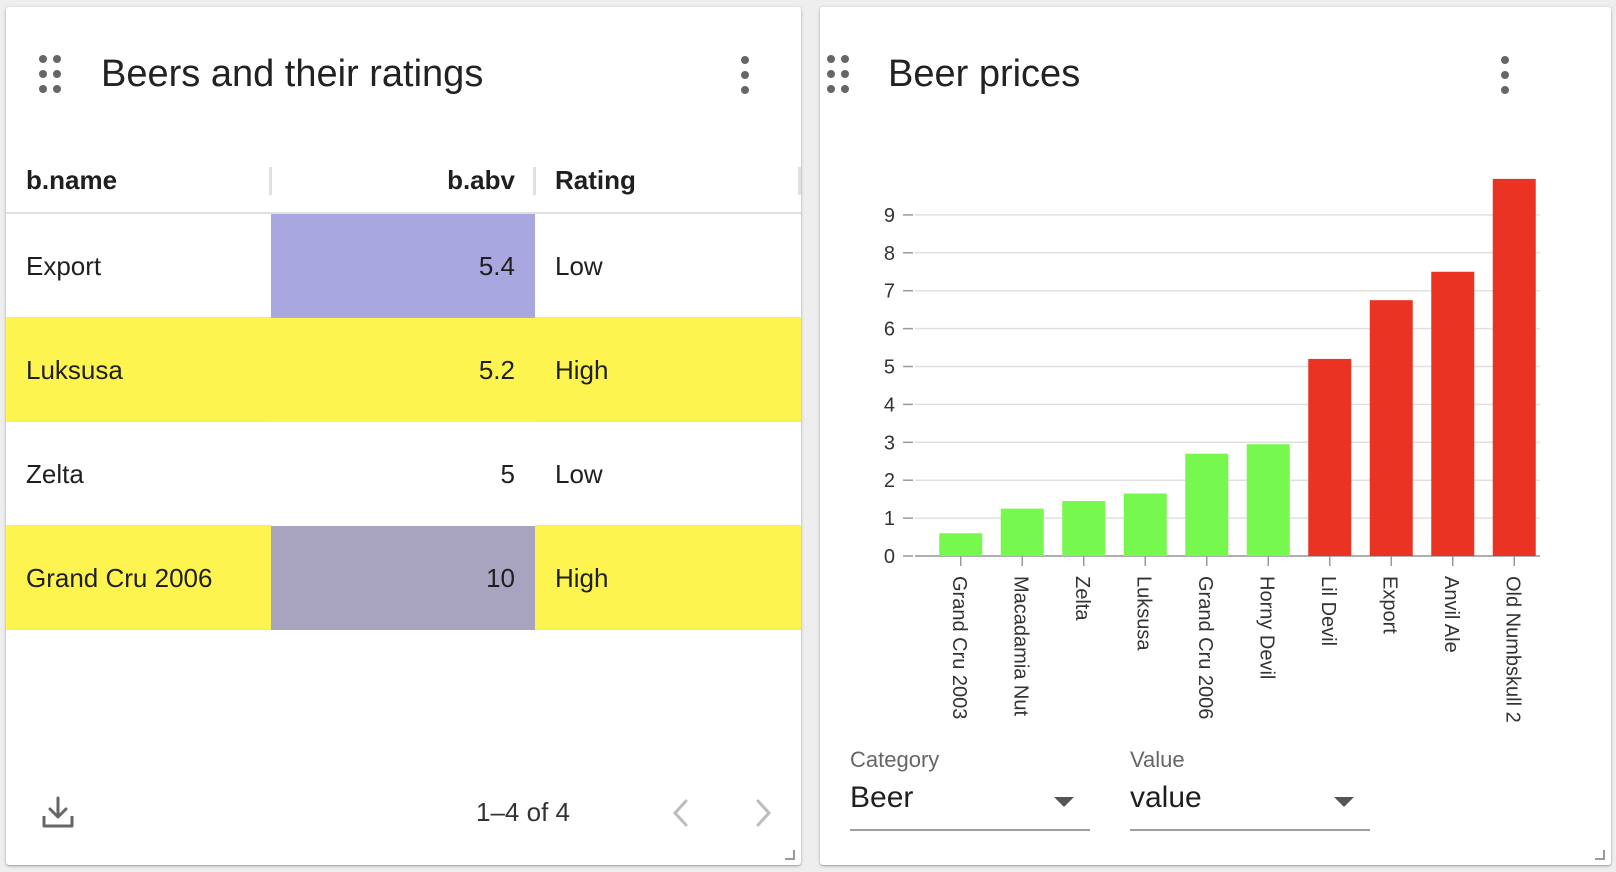 Image resolution: width=1616 pixels, height=872 pixels. I want to click on x-tick-label: Grand Cru 2003, so click(959, 647).